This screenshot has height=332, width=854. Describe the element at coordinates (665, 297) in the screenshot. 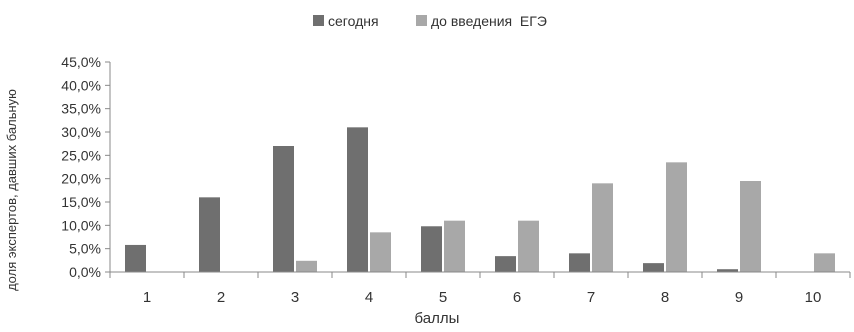

I see `x-tick-label: 8` at that location.